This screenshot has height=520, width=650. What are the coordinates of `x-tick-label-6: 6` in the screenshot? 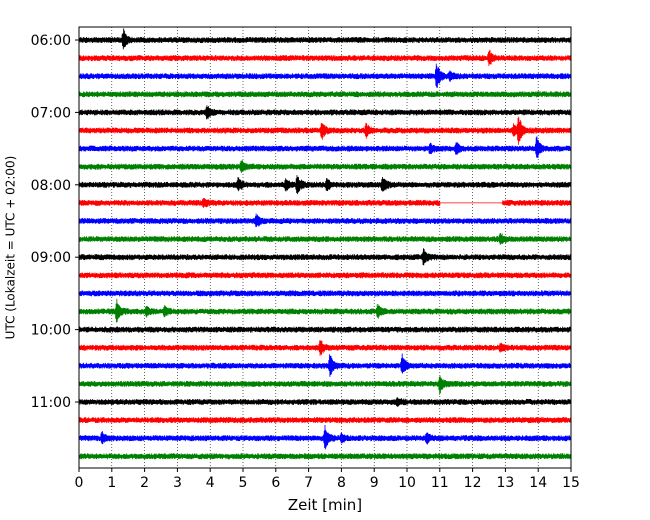 It's located at (275, 483).